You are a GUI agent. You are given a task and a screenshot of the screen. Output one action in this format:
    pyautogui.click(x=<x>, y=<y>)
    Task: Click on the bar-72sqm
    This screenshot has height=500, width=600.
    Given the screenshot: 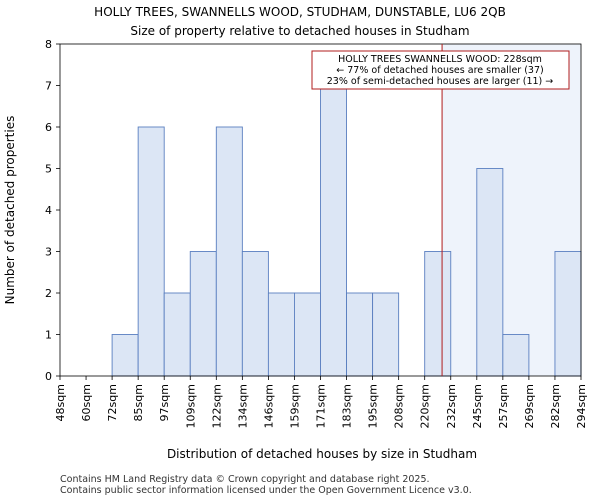 What is the action you would take?
    pyautogui.click(x=125, y=355)
    